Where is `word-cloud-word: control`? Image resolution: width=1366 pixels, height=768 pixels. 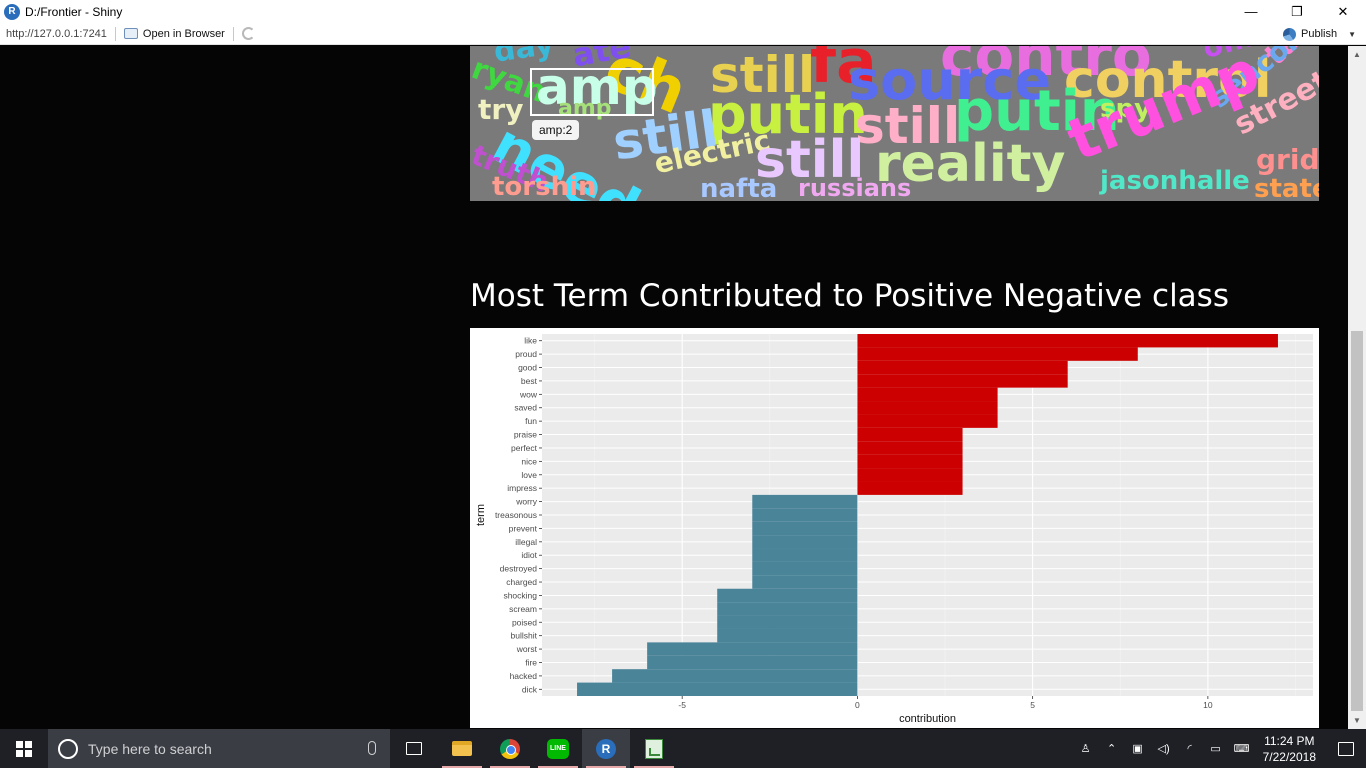
word-cloud-word: control is located at coordinates (1168, 80).